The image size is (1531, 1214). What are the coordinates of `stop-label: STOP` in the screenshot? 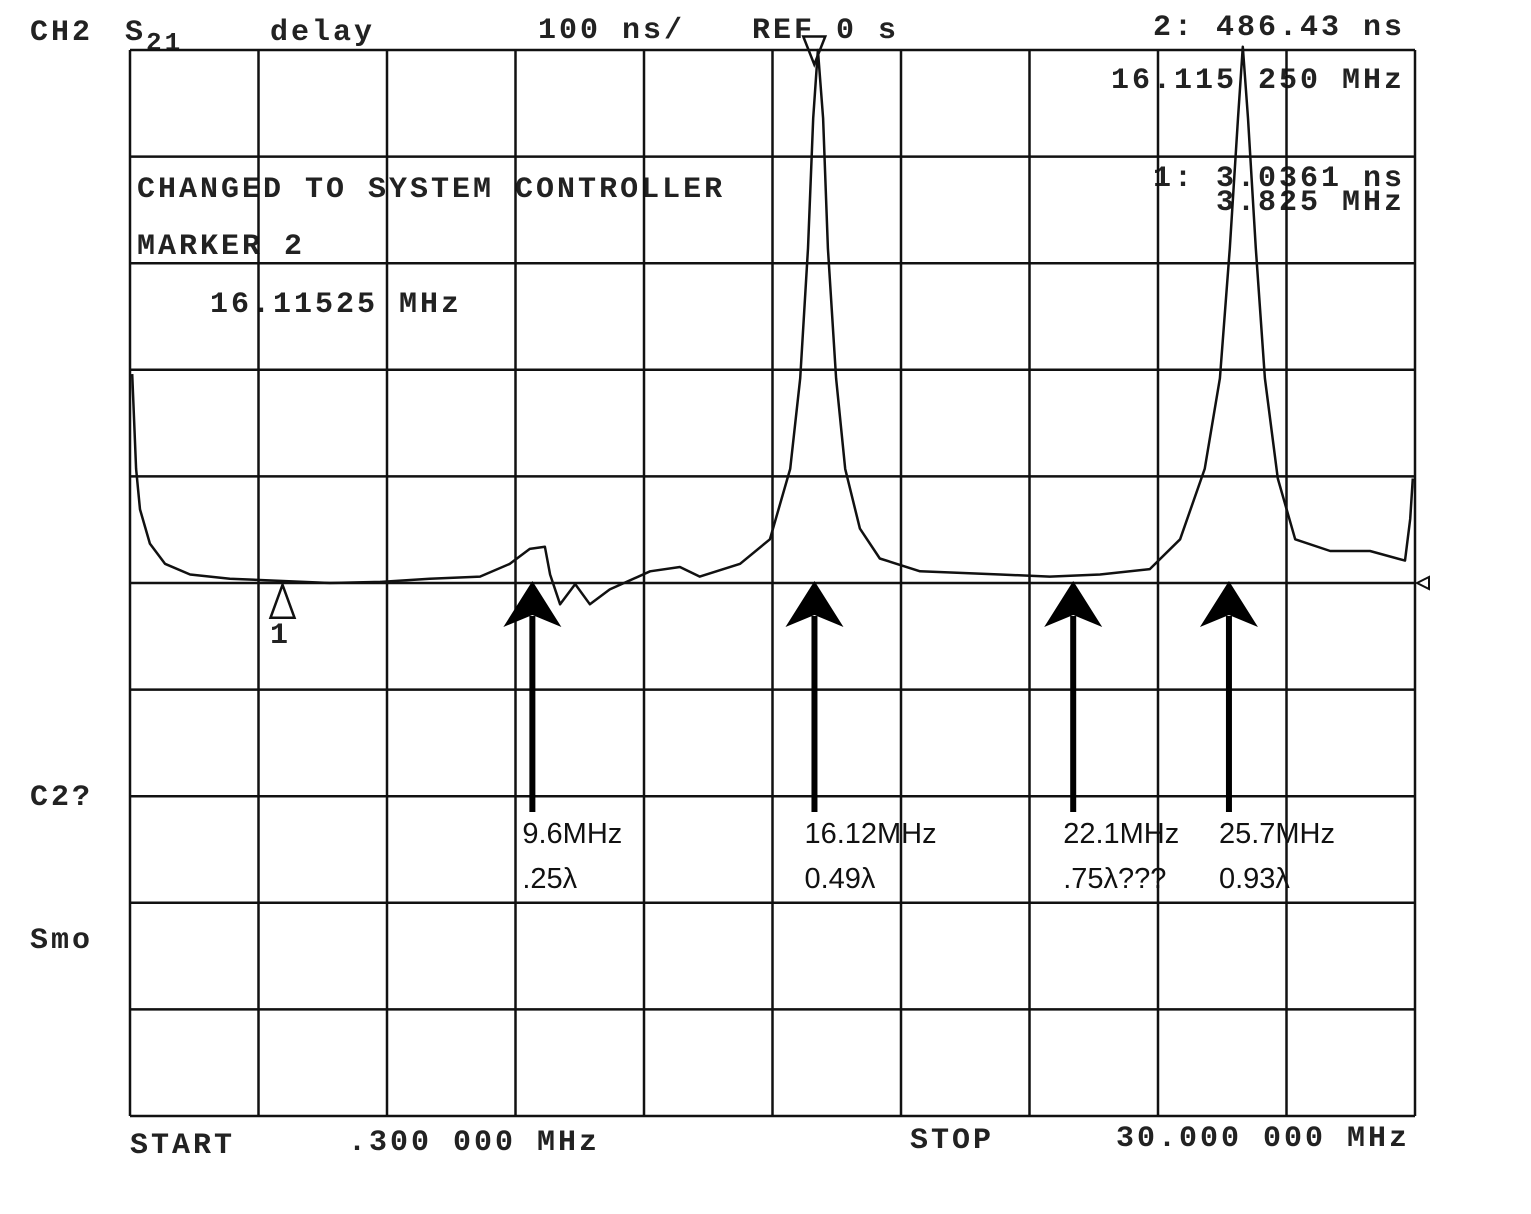 It's located at (952, 1141).